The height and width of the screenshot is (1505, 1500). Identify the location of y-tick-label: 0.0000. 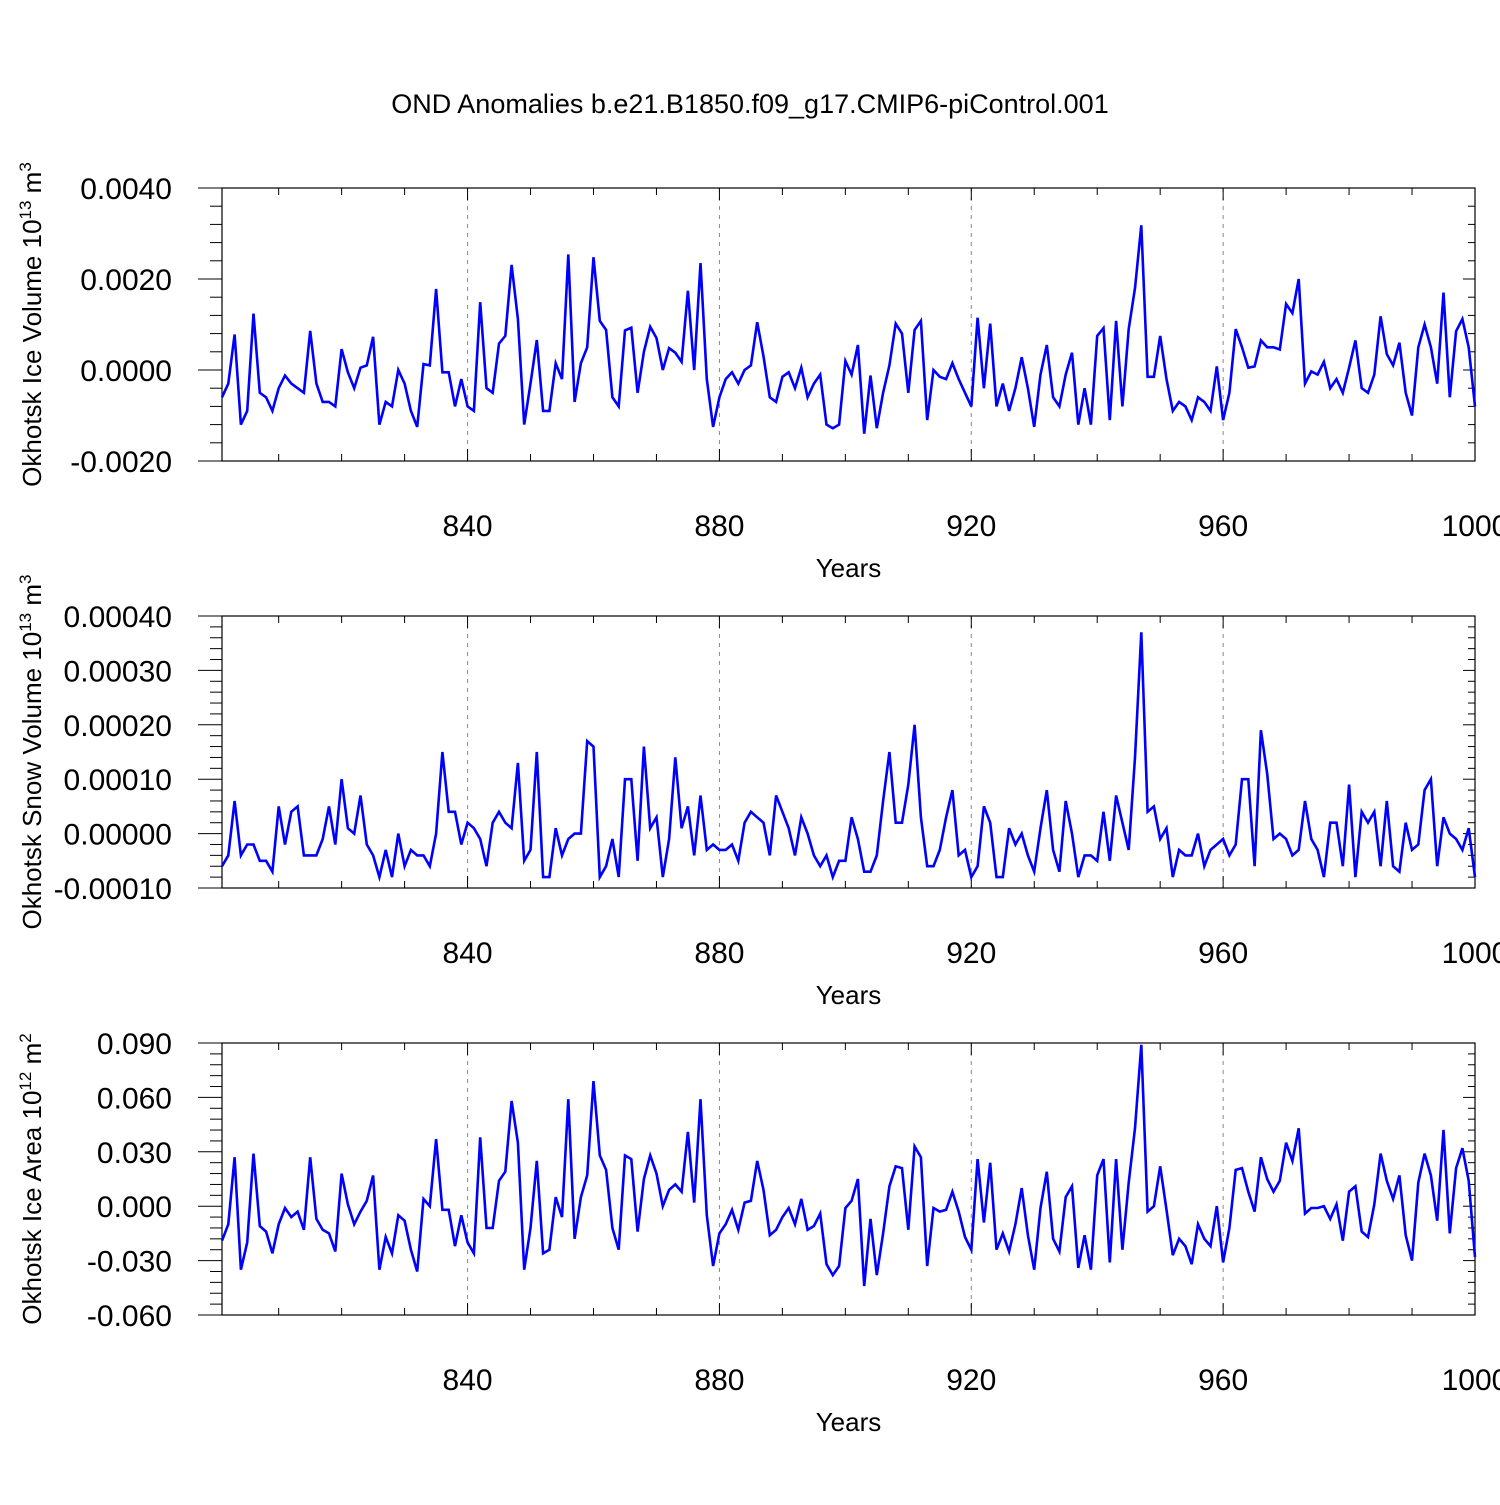
(126, 371).